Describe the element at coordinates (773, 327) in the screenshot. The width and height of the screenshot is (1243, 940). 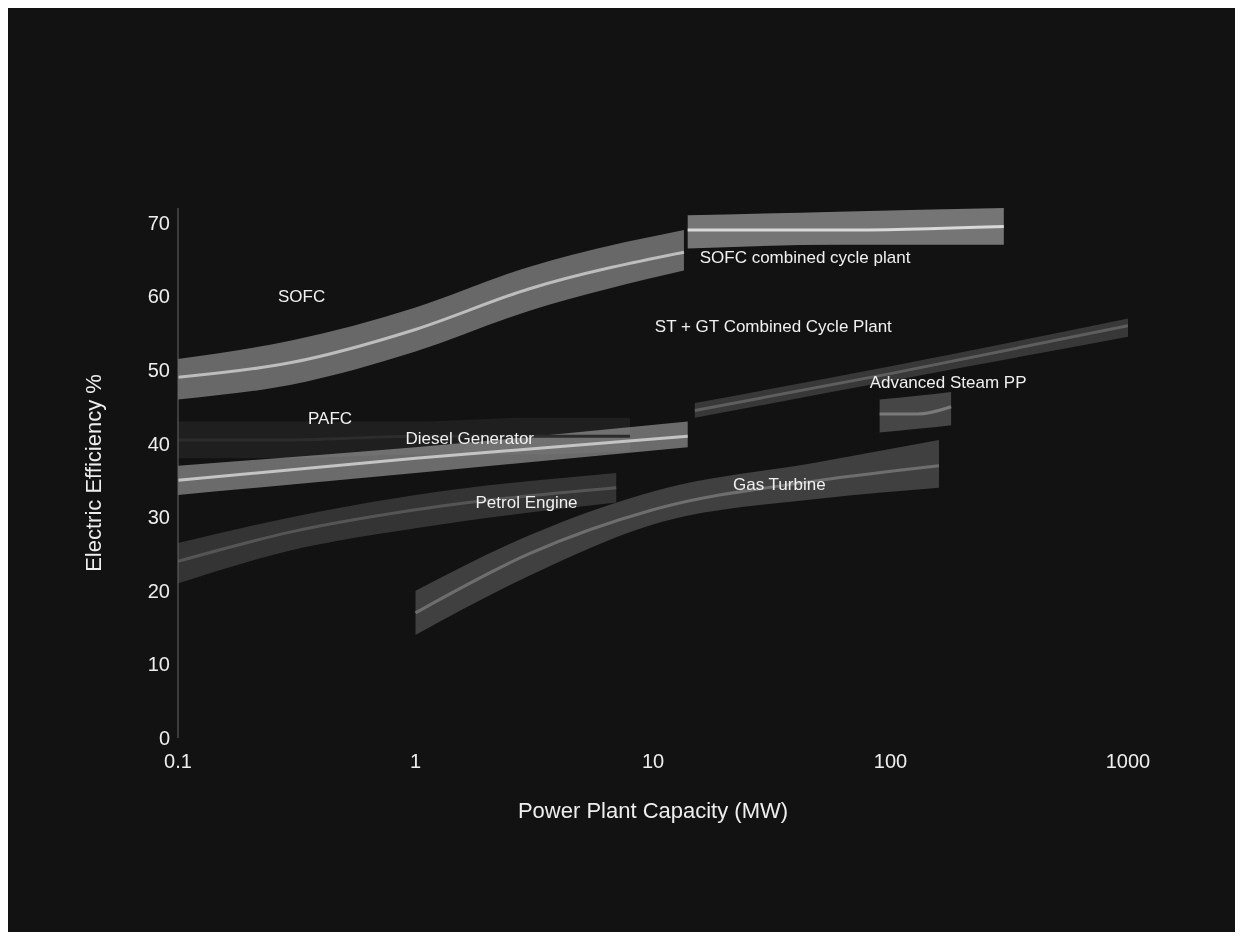
I see `text: ST + GT Combined Cycle Plant` at that location.